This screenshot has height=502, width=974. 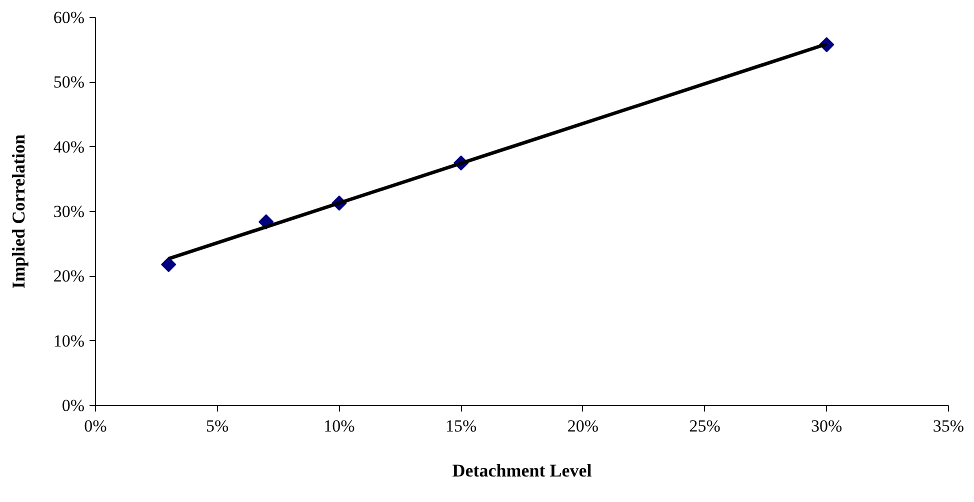 What do you see at coordinates (583, 426) in the screenshot?
I see `x-tick-label: 20%` at bounding box center [583, 426].